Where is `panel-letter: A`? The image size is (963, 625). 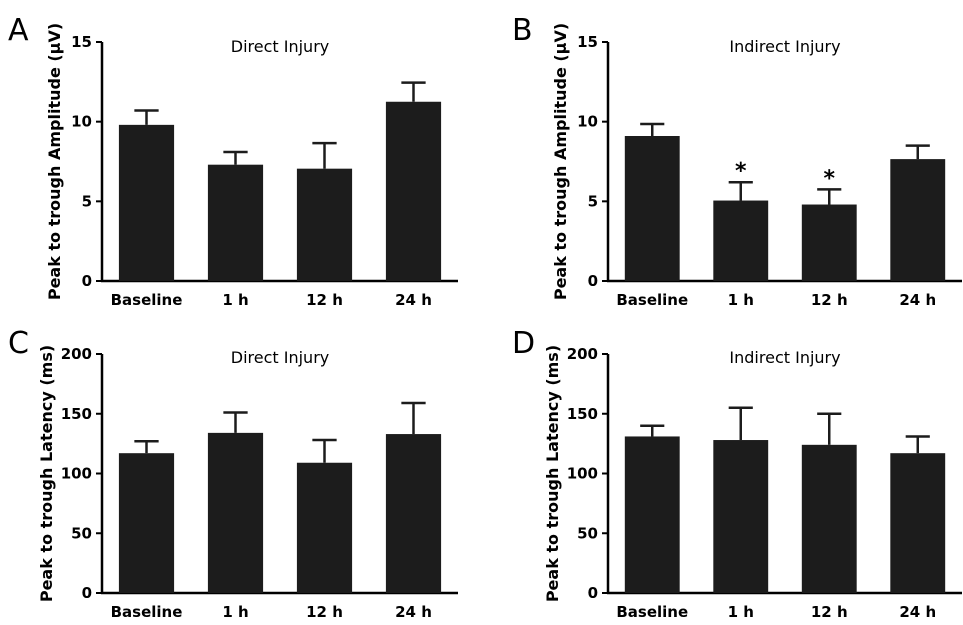 panel-letter: A is located at coordinates (18, 30).